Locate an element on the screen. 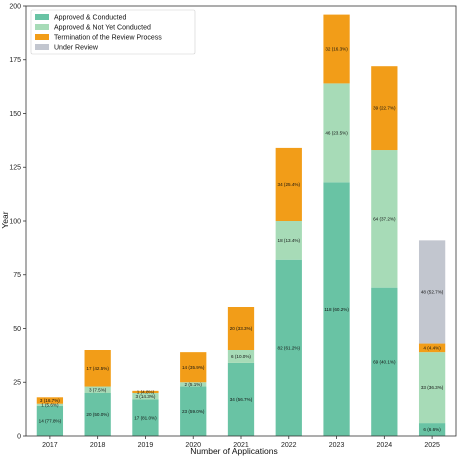  bar-value-label: 3 (14.3%) is located at coordinates (145, 396).